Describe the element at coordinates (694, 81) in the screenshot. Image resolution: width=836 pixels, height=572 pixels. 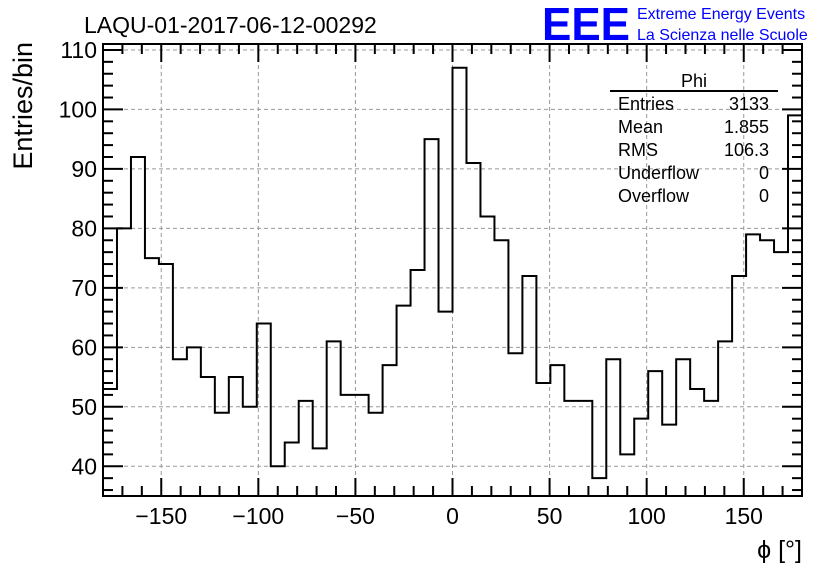
I see `stats-title: Phi` at that location.